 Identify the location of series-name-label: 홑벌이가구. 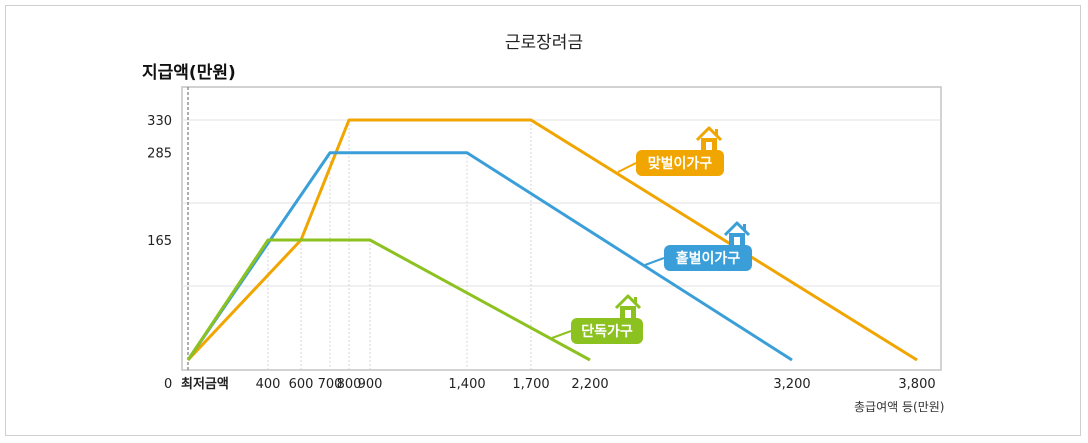
(708, 258).